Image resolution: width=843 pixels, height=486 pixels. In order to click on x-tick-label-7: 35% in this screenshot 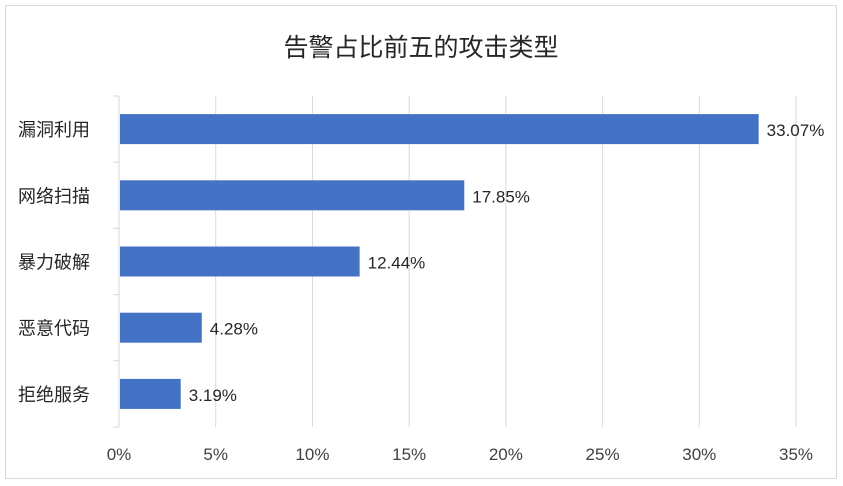, I will do `click(796, 454)`.